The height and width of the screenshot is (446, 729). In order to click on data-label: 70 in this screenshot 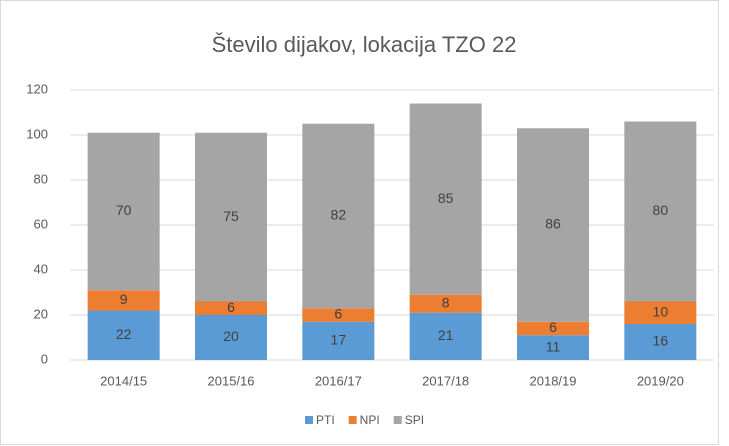, I will do `click(124, 210)`.